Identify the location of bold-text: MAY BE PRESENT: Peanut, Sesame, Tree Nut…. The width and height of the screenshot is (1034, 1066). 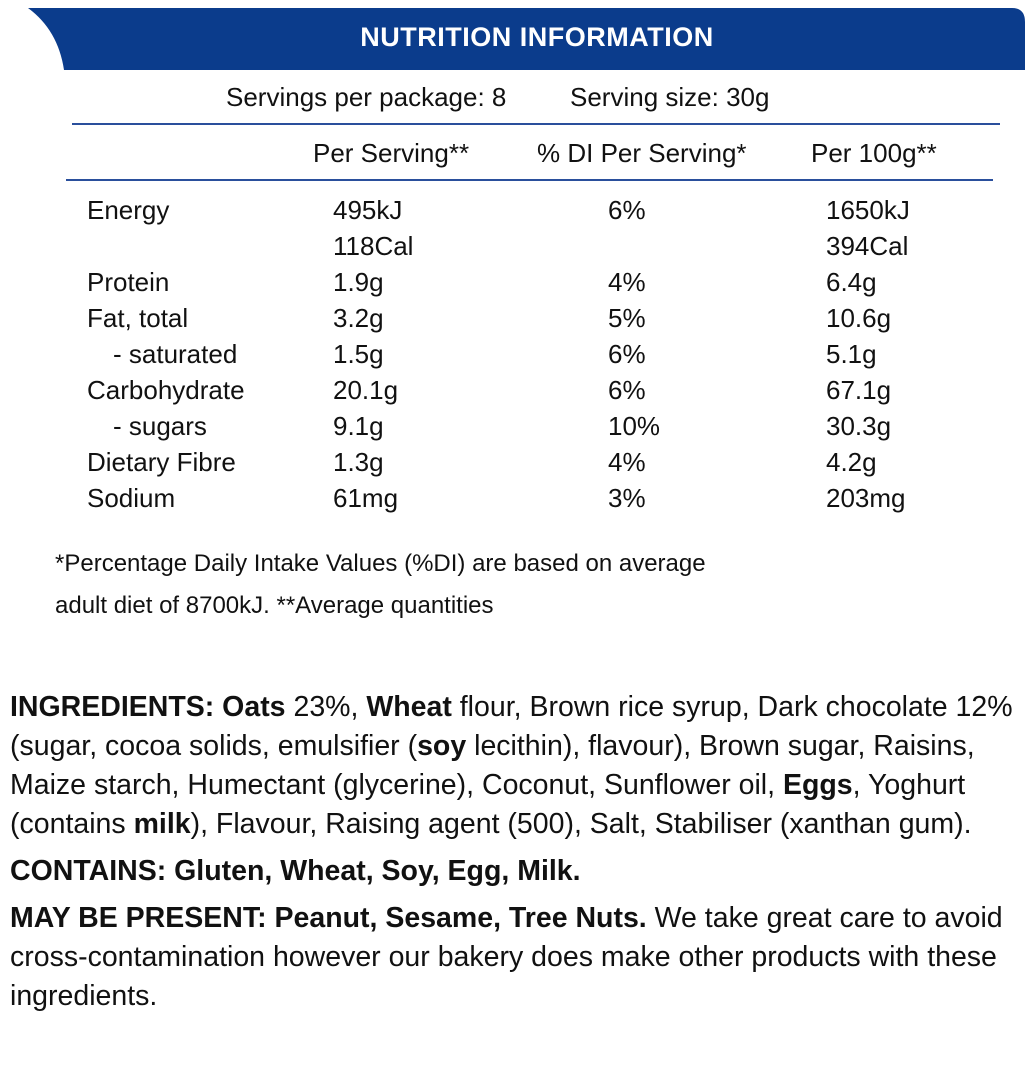
(328, 918).